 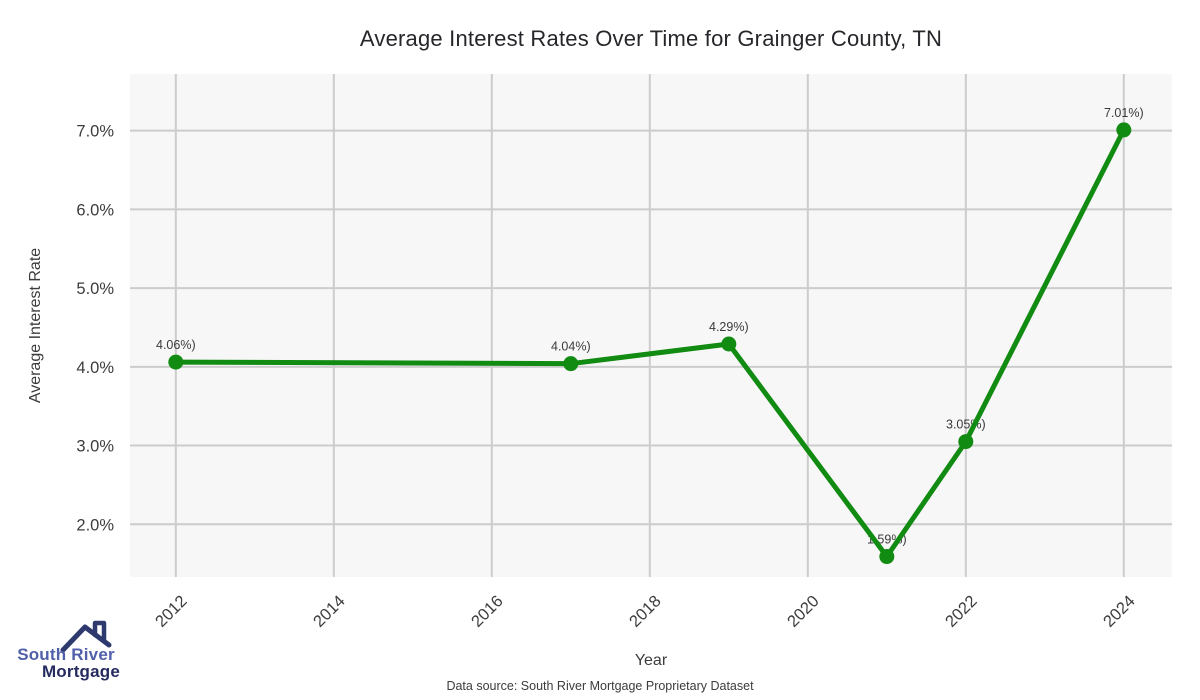 What do you see at coordinates (651, 660) in the screenshot?
I see `x-axis-label: Year` at bounding box center [651, 660].